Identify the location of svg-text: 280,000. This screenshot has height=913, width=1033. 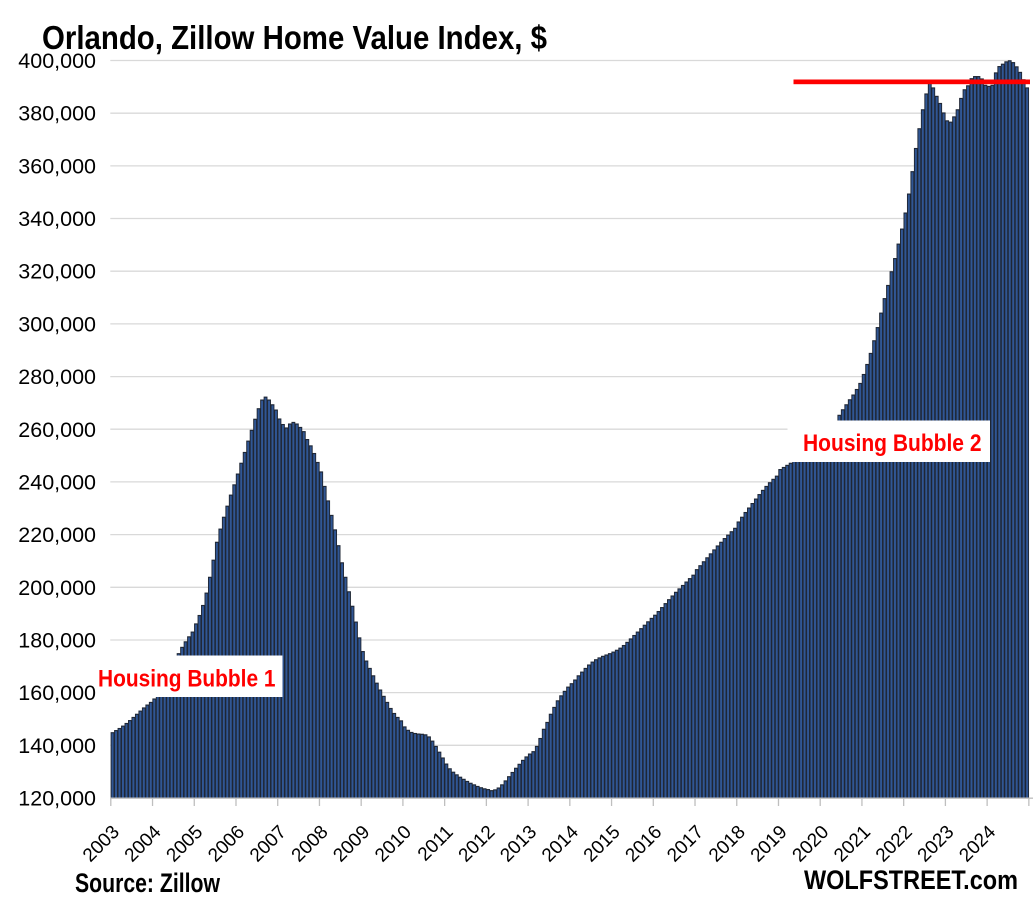
(57, 377).